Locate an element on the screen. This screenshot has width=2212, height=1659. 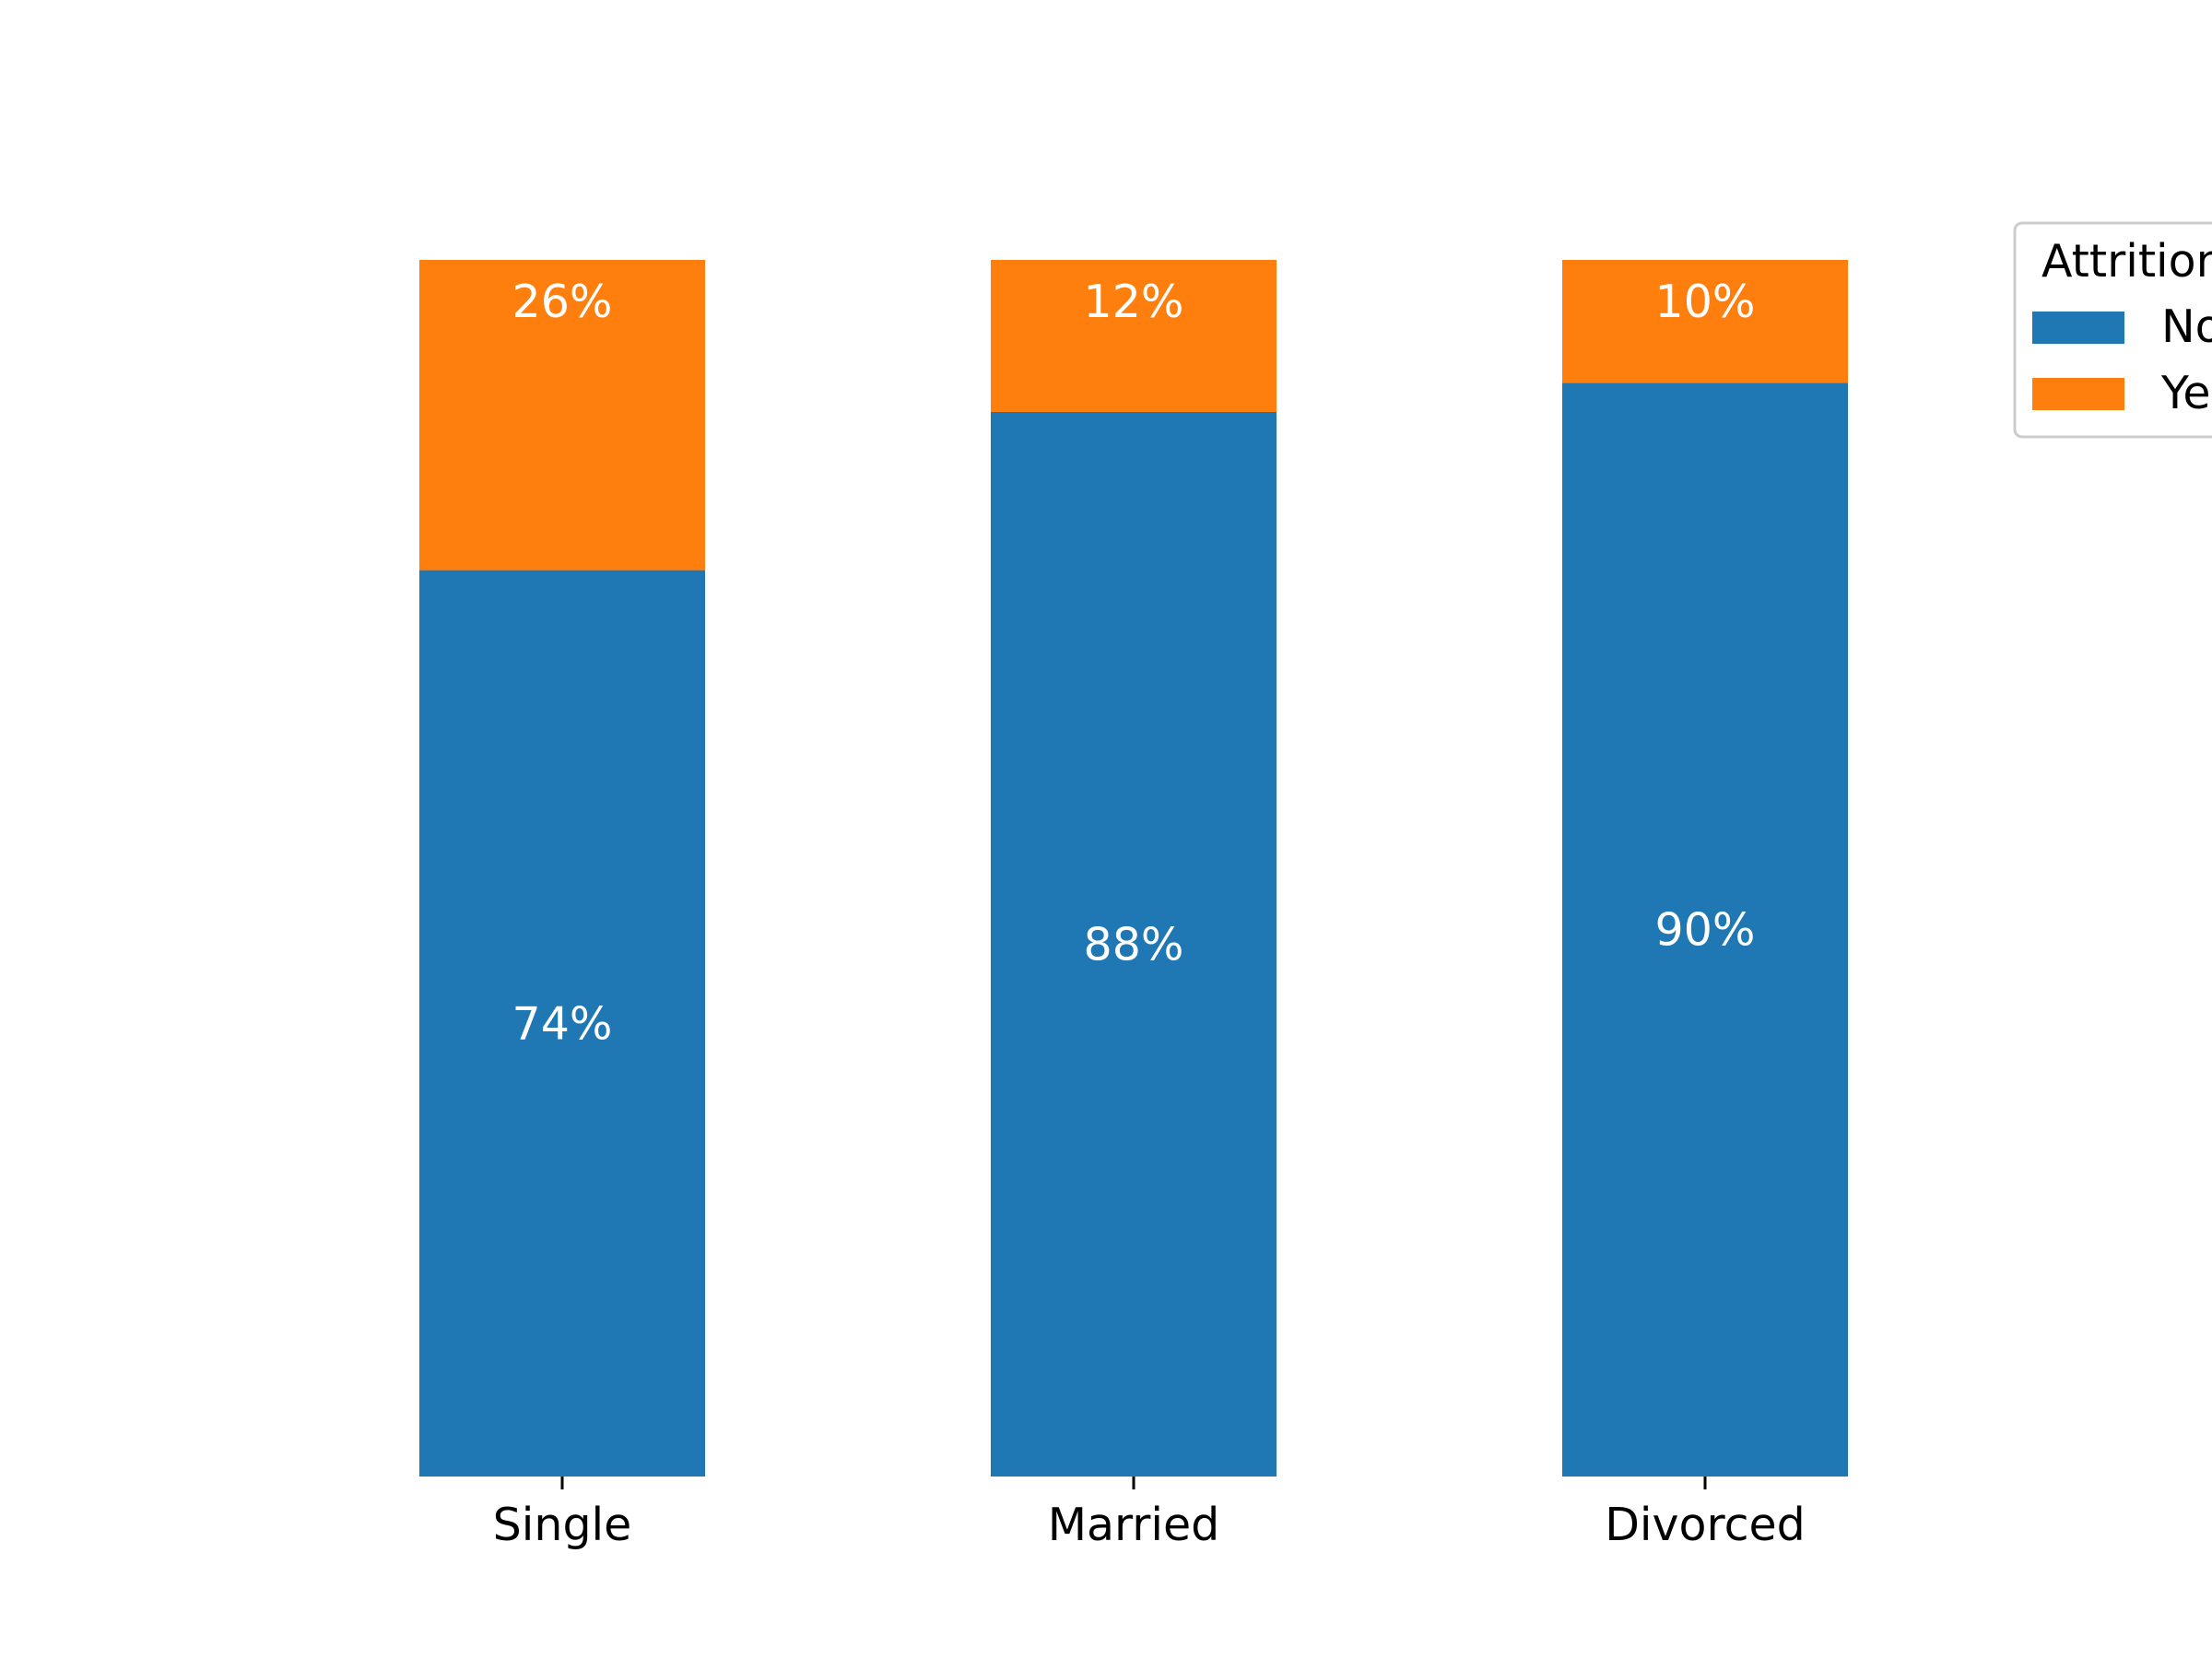
legend: Attrition No Yes is located at coordinates (2112, 330).